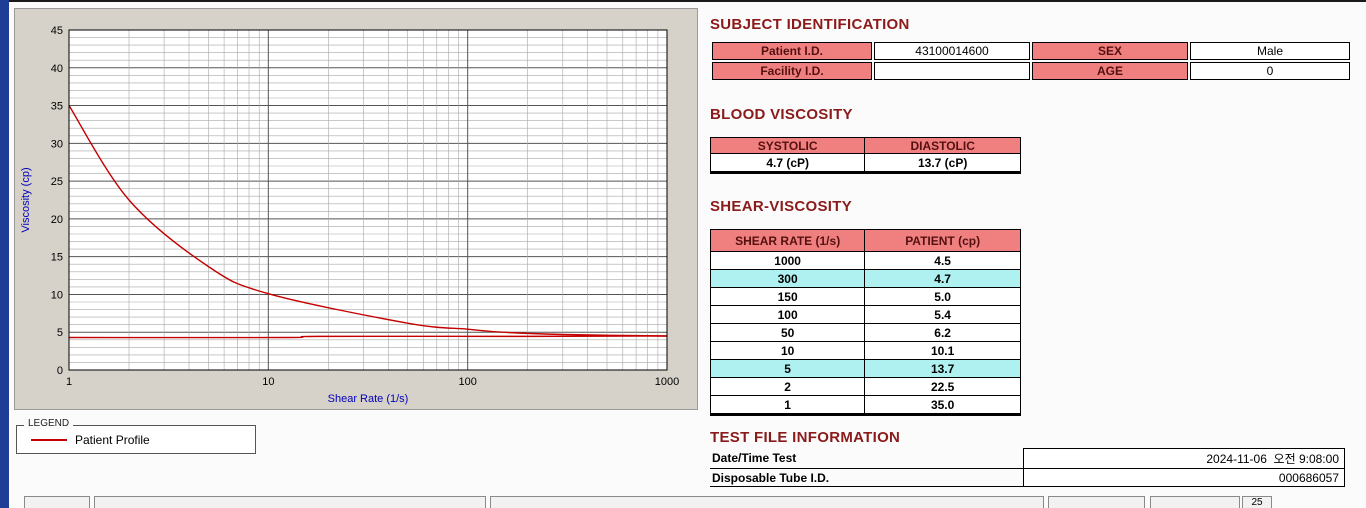 This screenshot has height=508, width=1366. I want to click on shear-row: 1000 4.5, so click(865, 260).